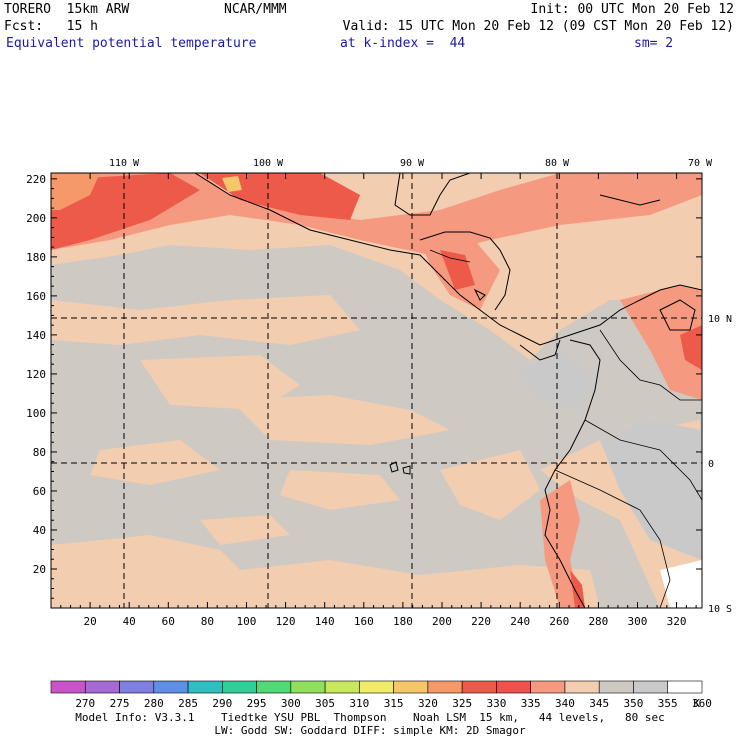 This screenshot has height=740, width=740. What do you see at coordinates (325, 703) in the screenshot?
I see `colorbar-label: 305` at bounding box center [325, 703].